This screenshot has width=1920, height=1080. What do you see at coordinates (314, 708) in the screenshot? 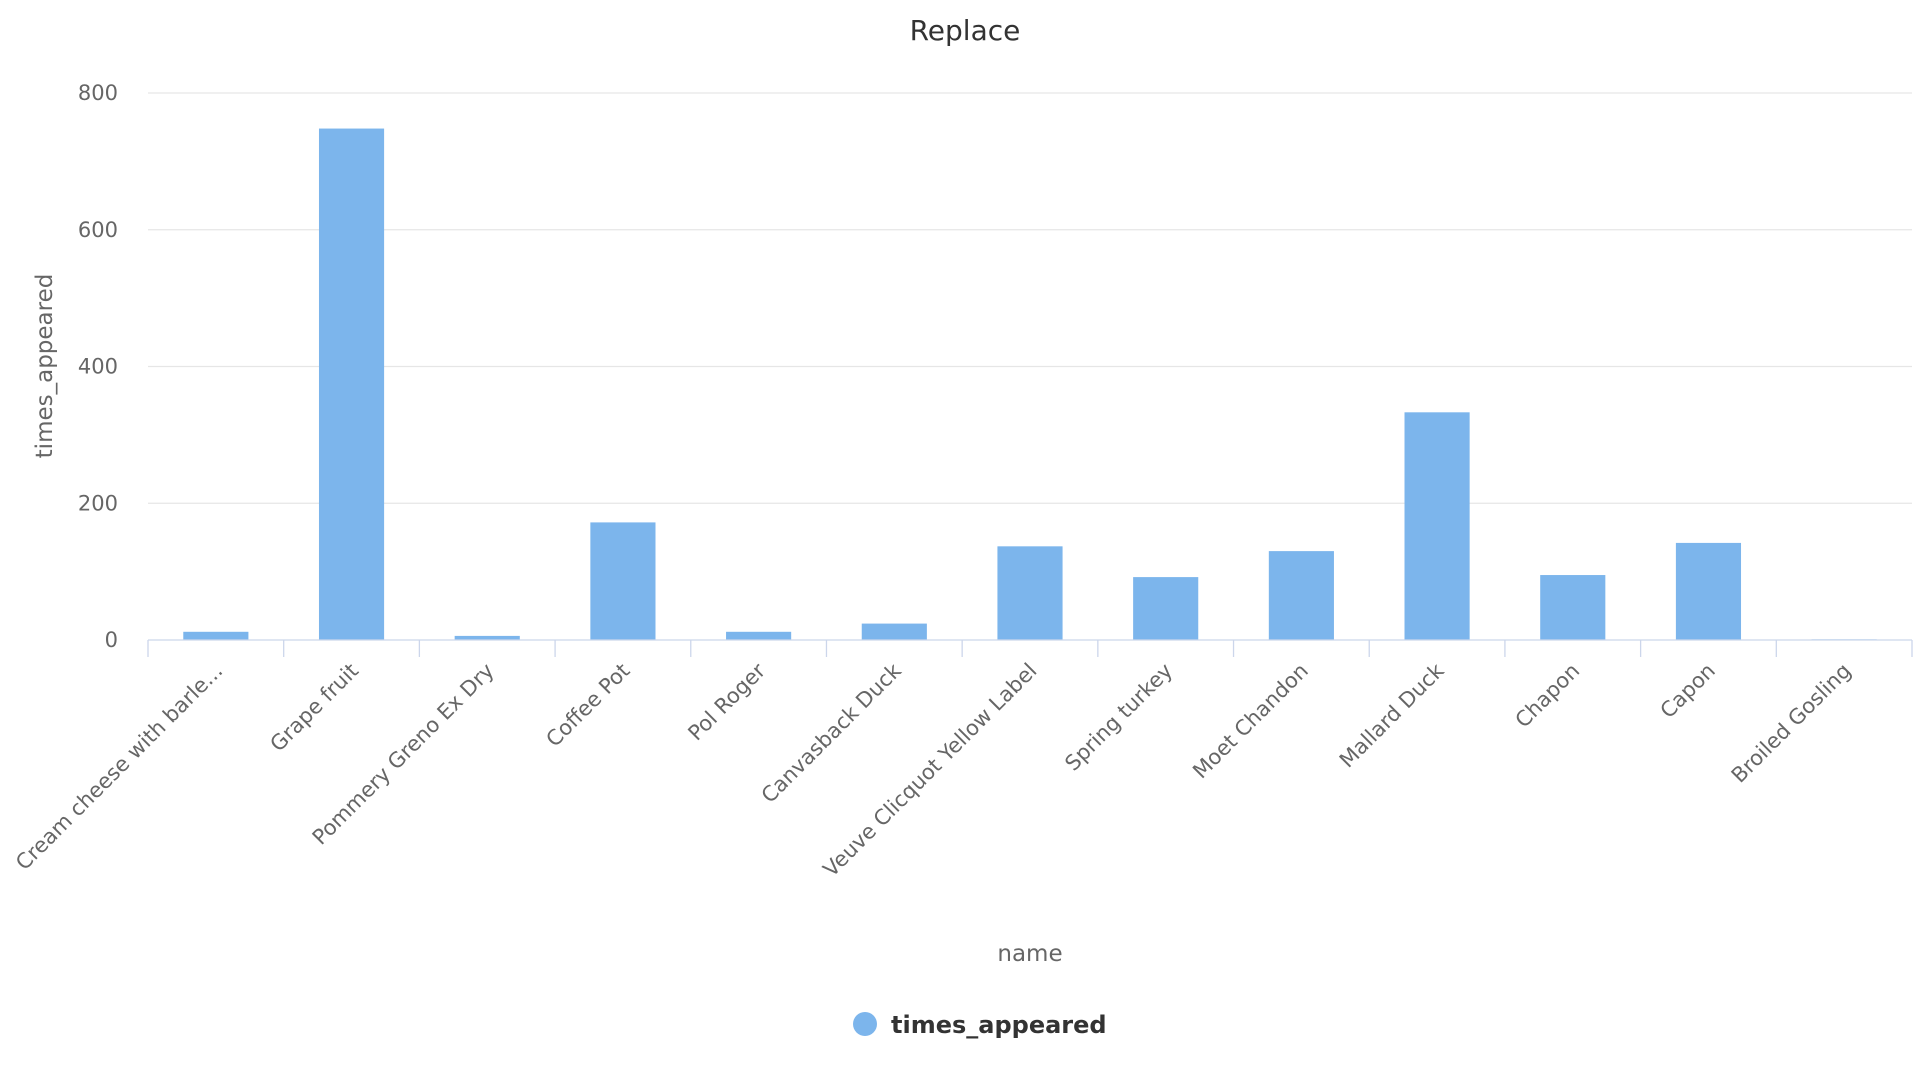
I see `x-tick-label: Grape fruit` at bounding box center [314, 708].